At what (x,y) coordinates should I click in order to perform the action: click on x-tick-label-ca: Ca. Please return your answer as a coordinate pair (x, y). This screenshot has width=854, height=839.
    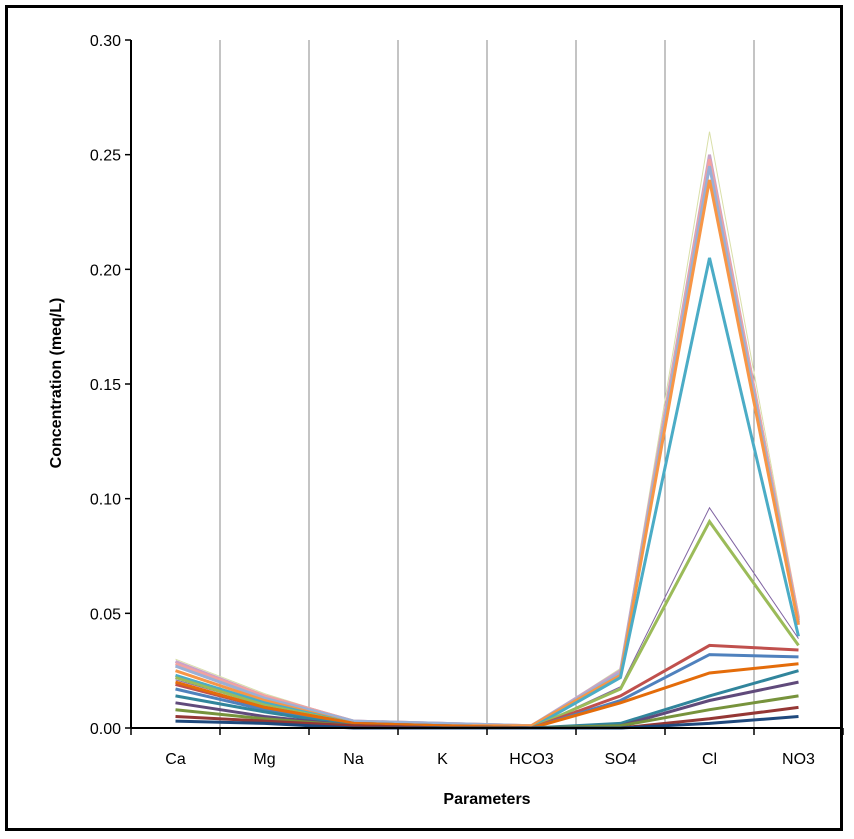
    Looking at the image, I should click on (175, 759).